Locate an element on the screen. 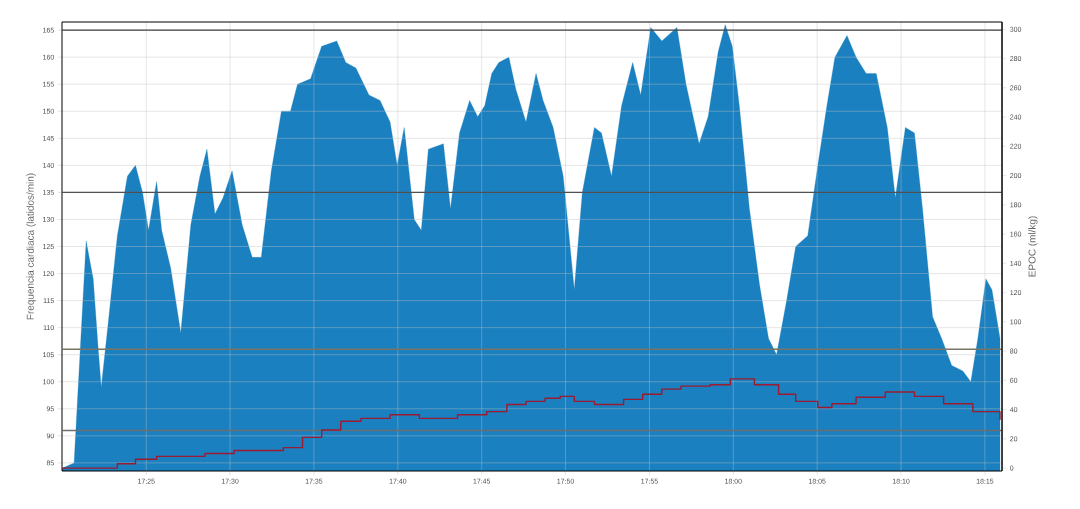 This screenshot has height=509, width=1080. y2-axis-title: EPOC (ml/kg) is located at coordinates (1033, 246).